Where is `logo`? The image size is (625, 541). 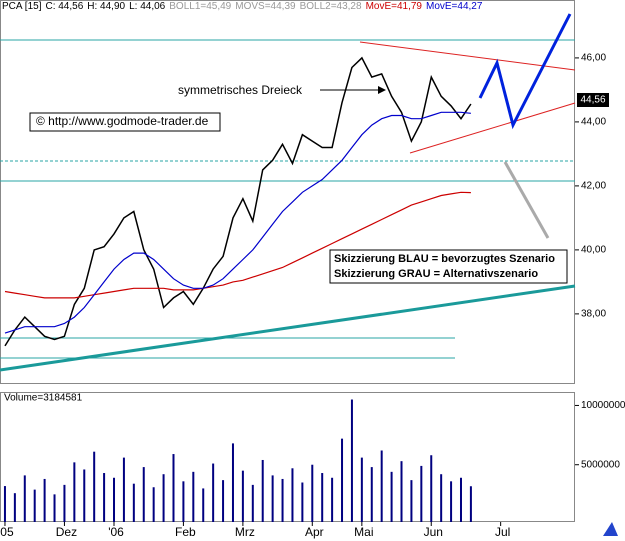 logo is located at coordinates (610, 529).